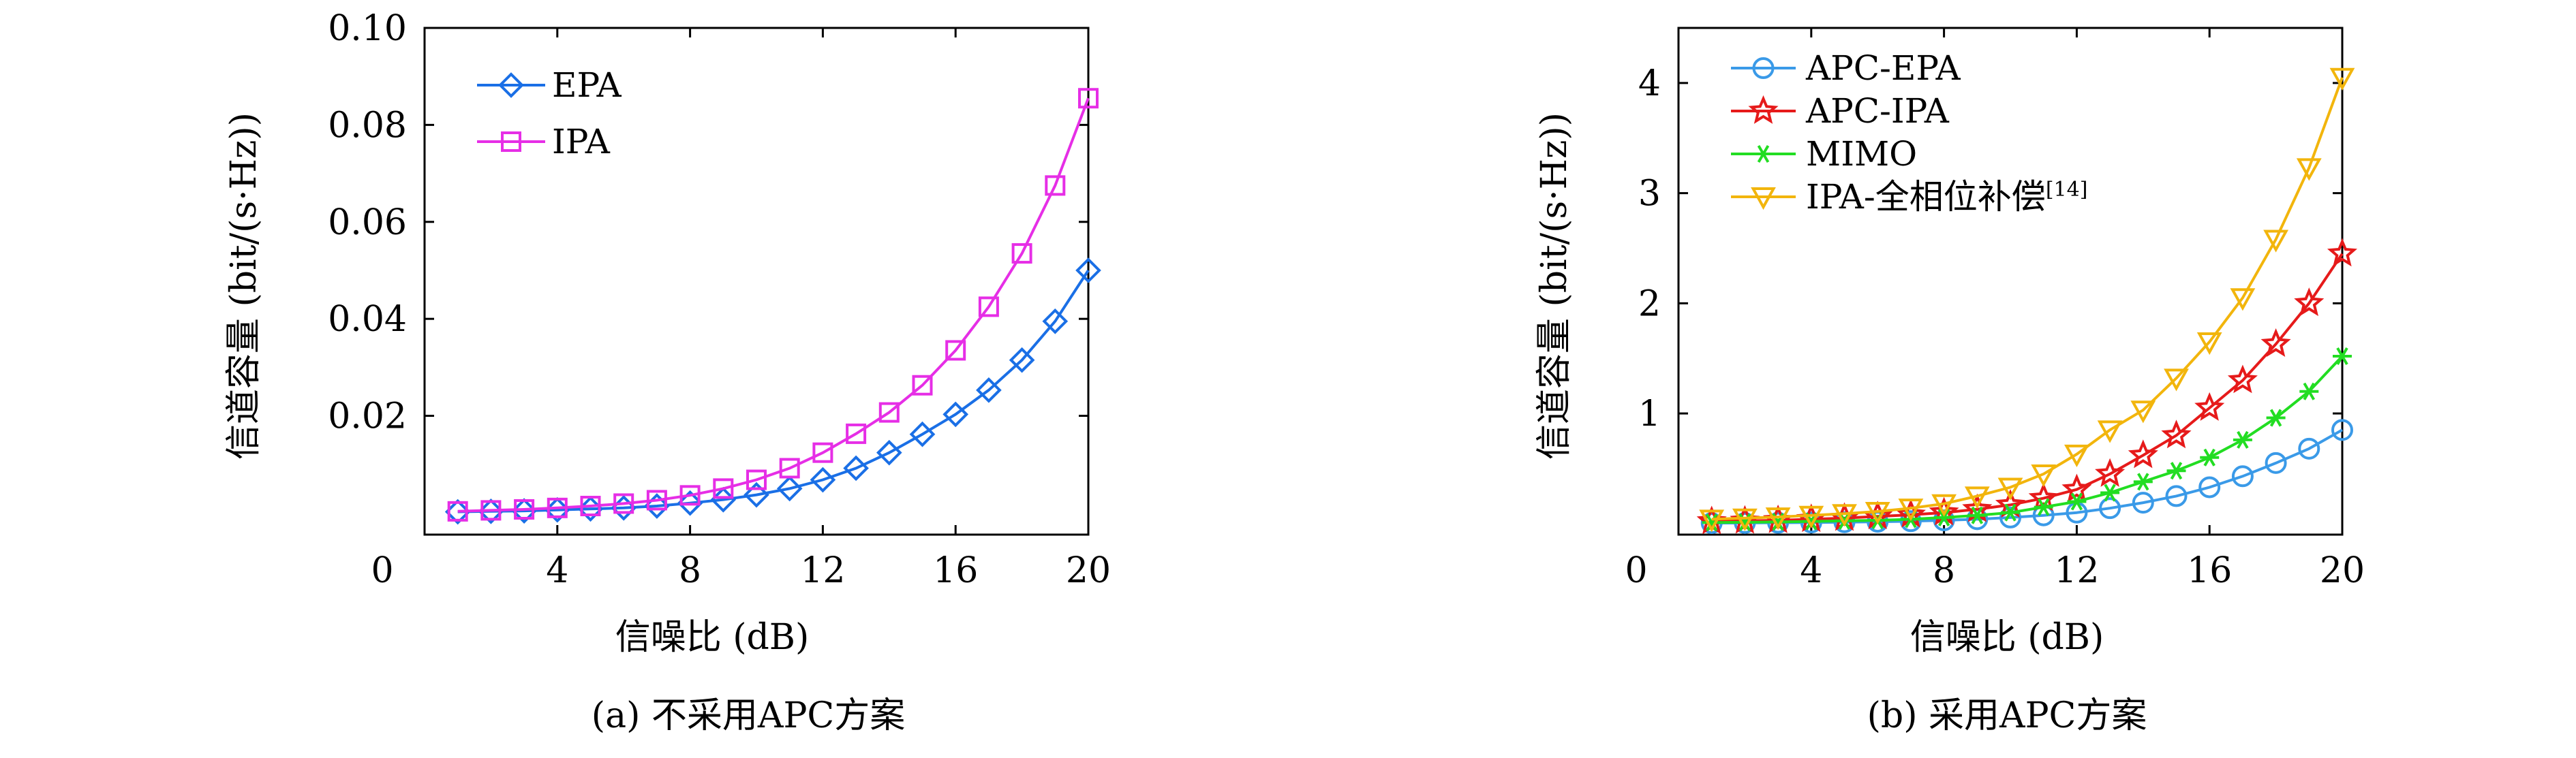 This screenshot has width=2576, height=758. Describe the element at coordinates (1877, 111) in the screenshot. I see `legend-label: APC-IPA` at that location.